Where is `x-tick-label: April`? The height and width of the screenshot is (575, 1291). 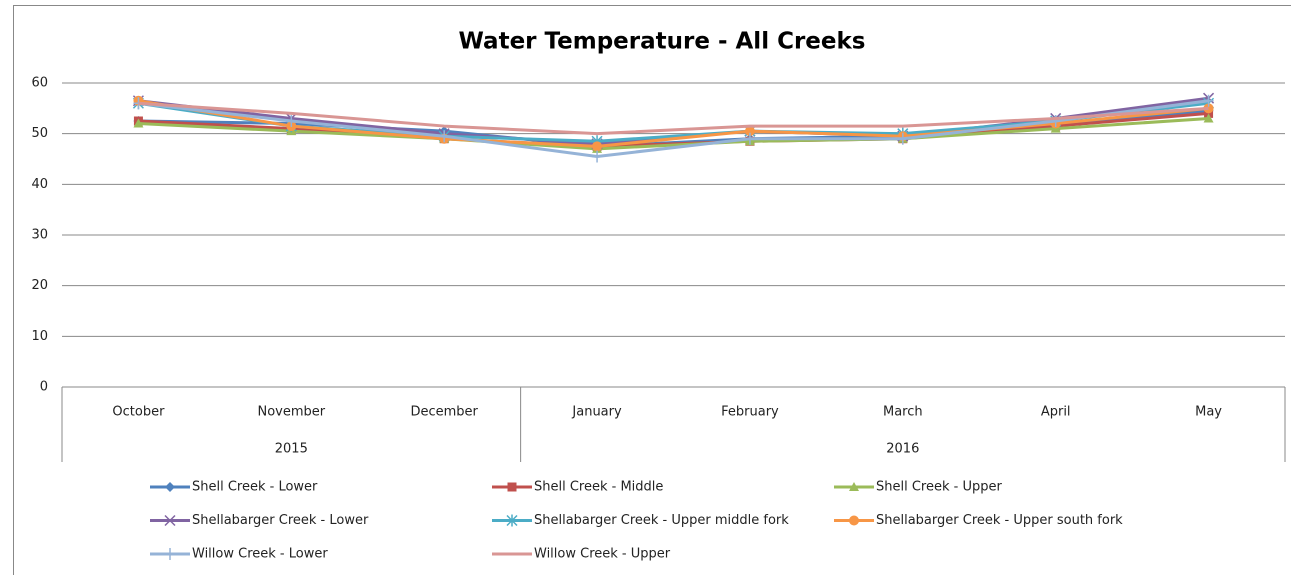 x-tick-label: April is located at coordinates (1056, 412).